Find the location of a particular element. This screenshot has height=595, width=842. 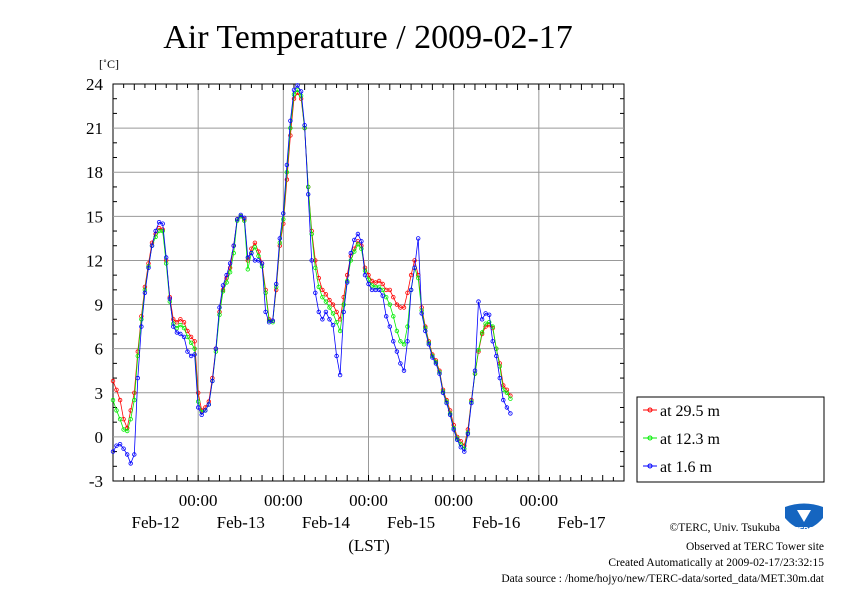

x-tick-date: Feb-13 is located at coordinates (241, 522).